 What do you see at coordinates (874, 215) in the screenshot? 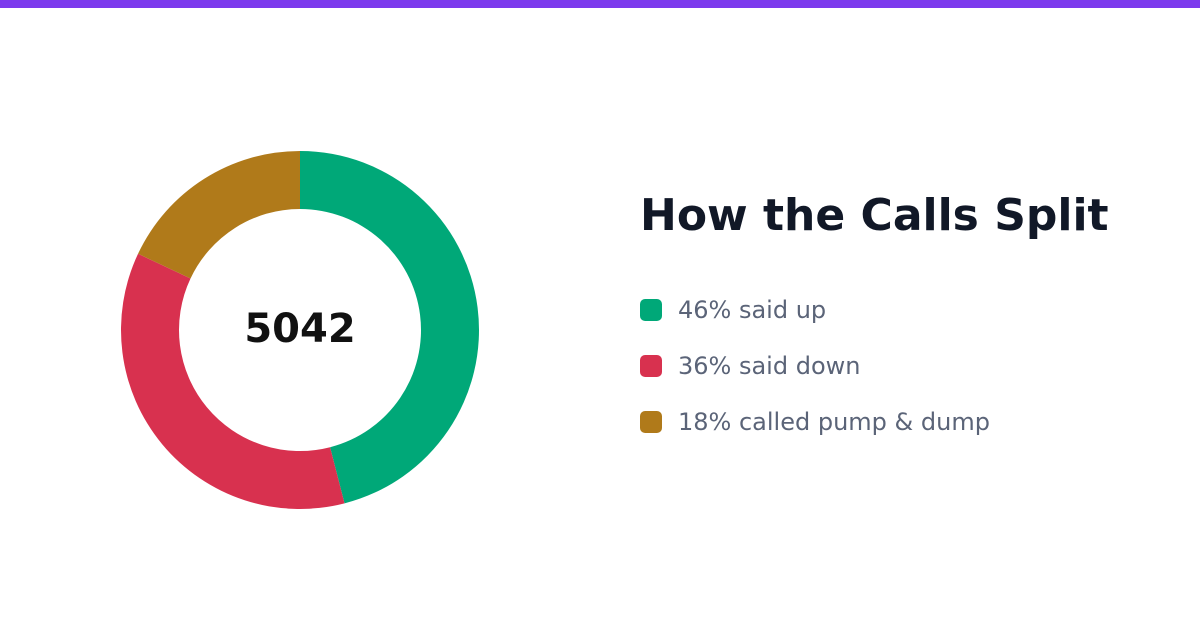
I see `chart-title: How the Calls Split` at bounding box center [874, 215].